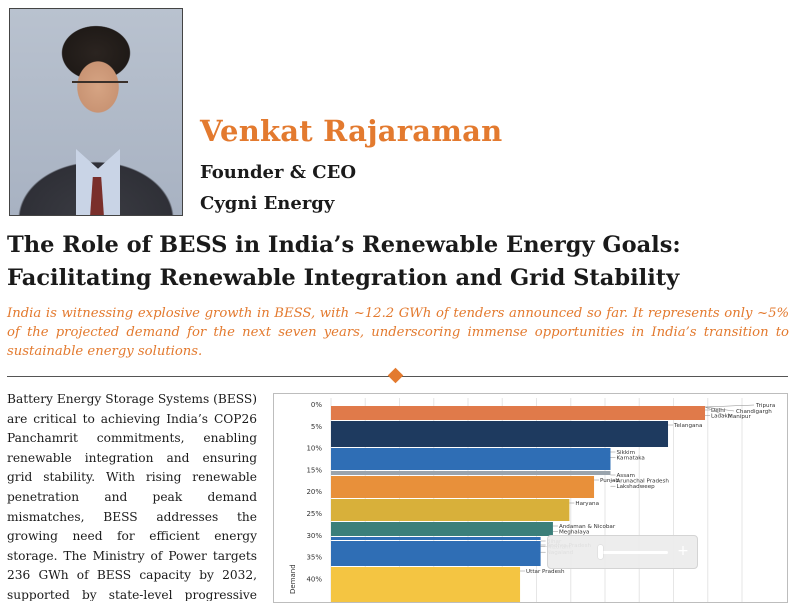 The height and width of the screenshot is (603, 792). What do you see at coordinates (97, 196) in the screenshot?
I see `tie` at bounding box center [97, 196].